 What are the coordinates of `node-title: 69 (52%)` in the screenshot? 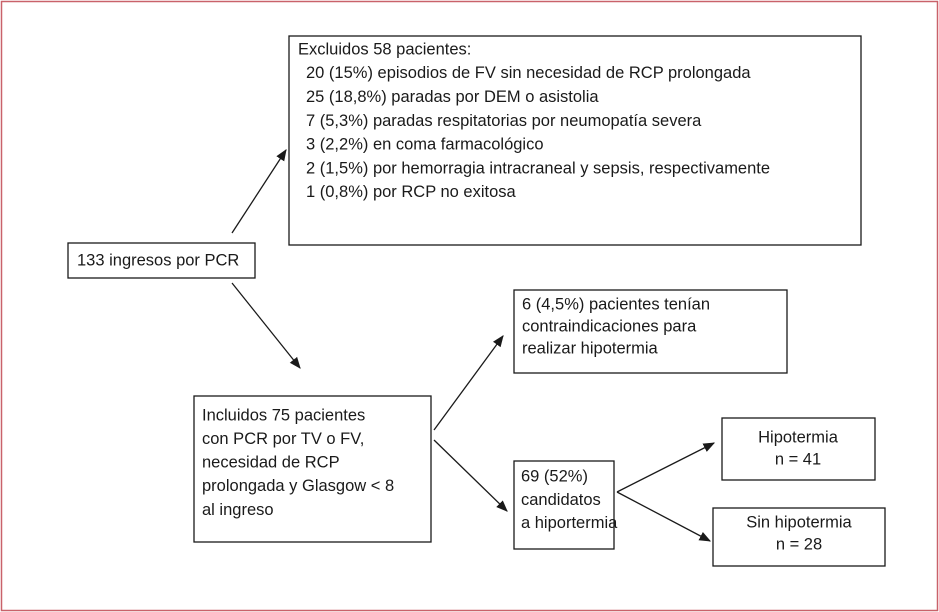 It's located at (554, 476).